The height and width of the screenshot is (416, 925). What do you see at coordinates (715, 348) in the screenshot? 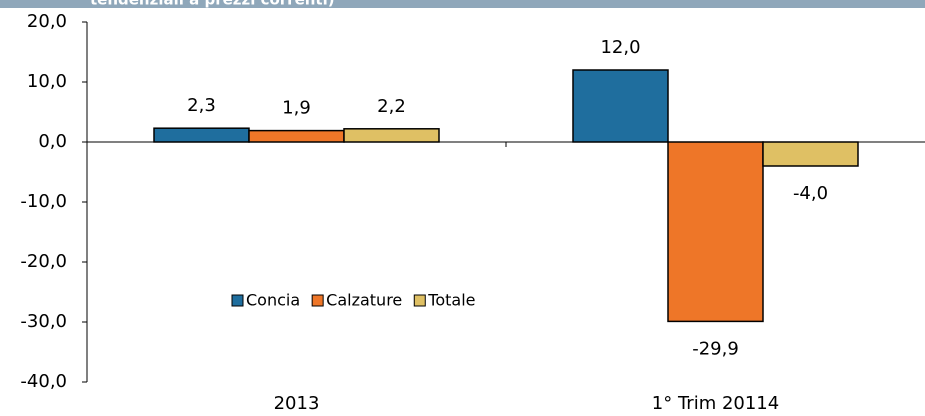
I see `value-label: -29,9` at bounding box center [715, 348].